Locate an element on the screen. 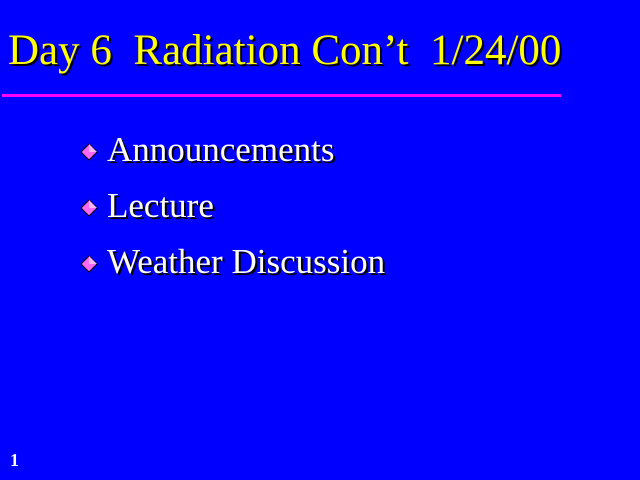 Image resolution: width=640 pixels, height=480 pixels. bullet-label: Announcements is located at coordinates (221, 149).